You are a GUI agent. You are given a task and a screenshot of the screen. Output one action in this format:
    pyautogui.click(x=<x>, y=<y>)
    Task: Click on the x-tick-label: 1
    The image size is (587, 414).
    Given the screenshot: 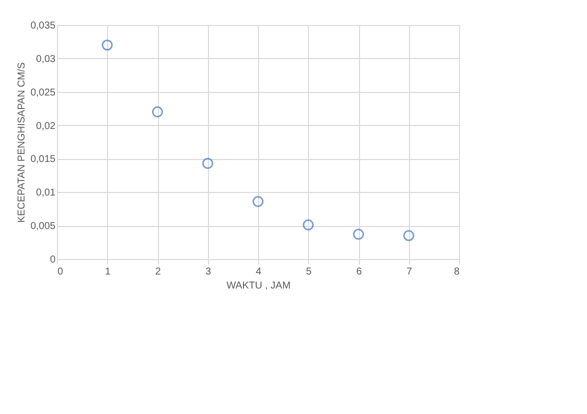 What is the action you would take?
    pyautogui.click(x=107, y=272)
    